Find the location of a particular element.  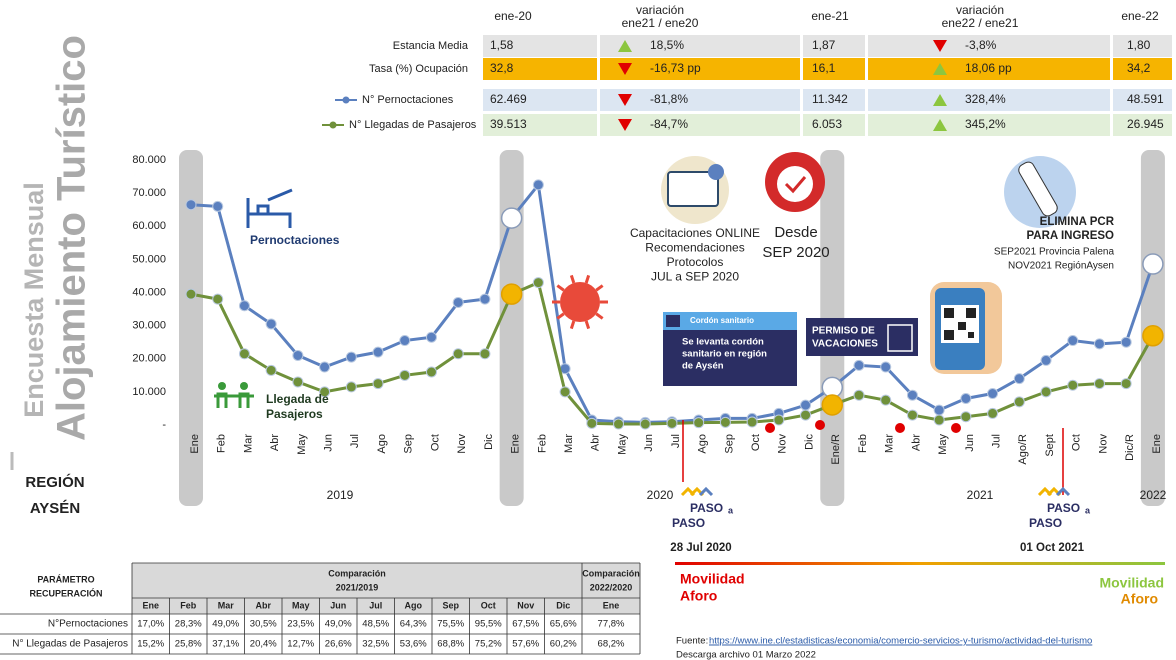

virus-spike is located at coordinates (587, 279).